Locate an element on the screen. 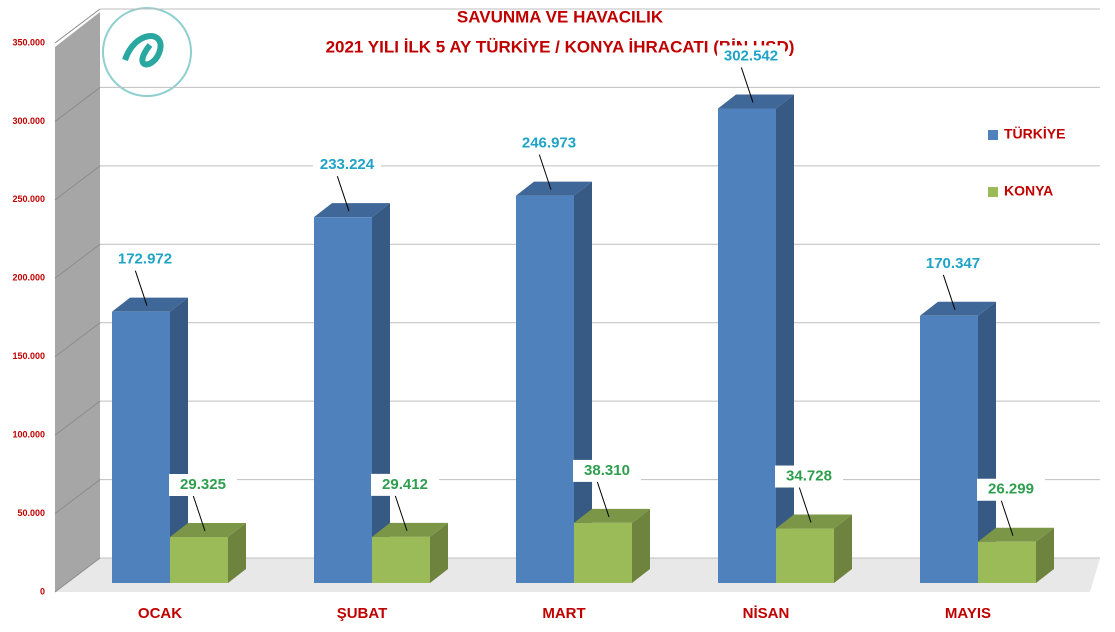  y-tick-label: 200.000 is located at coordinates (28, 278).